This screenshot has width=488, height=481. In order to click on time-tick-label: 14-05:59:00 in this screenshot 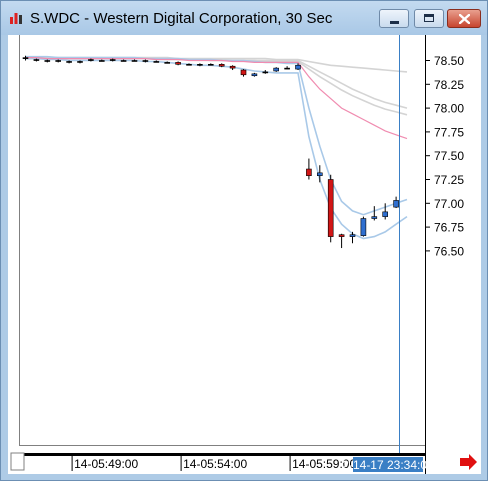, I will do `click(324, 464)`.